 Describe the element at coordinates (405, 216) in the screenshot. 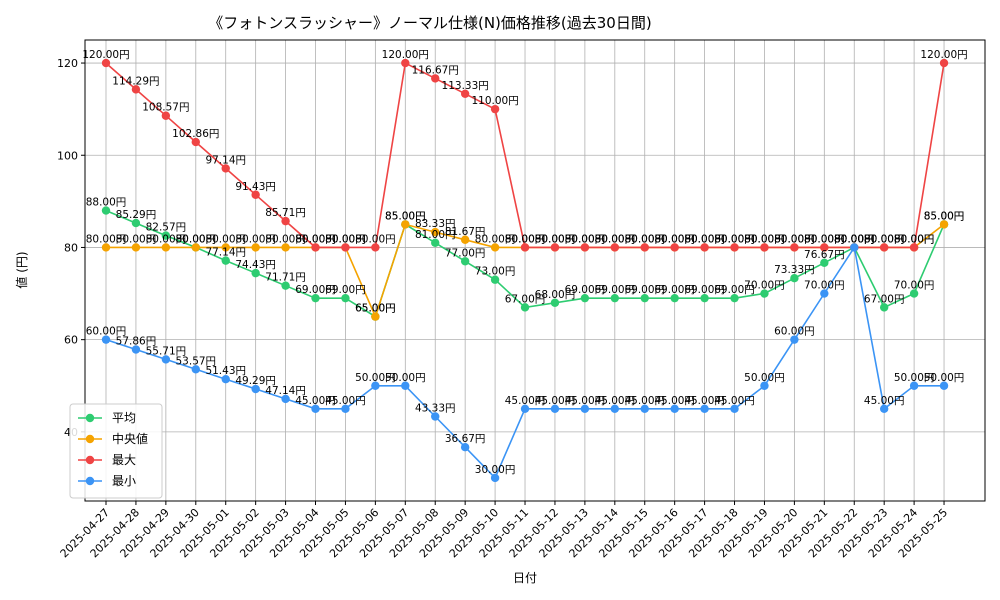

I see `data-label: 85.00円` at that location.